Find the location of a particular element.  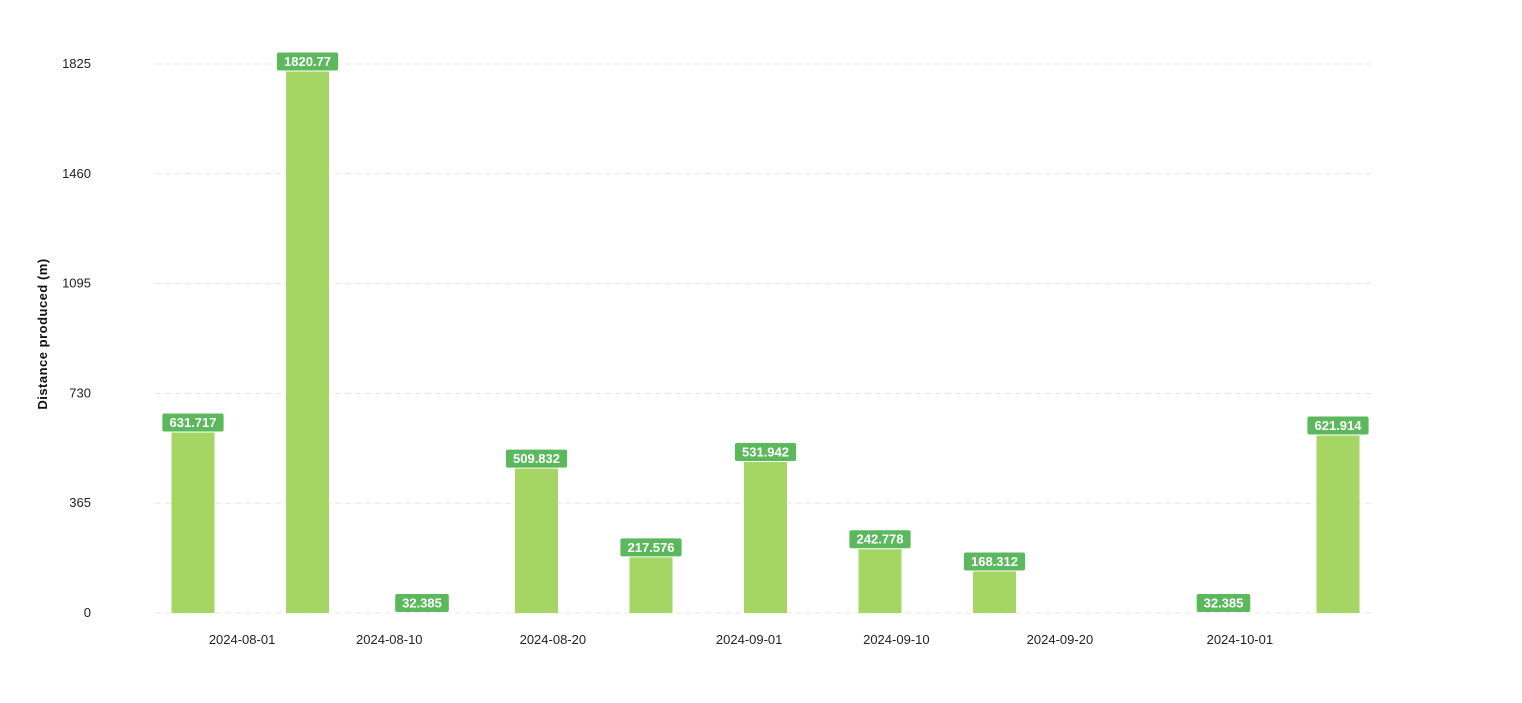

data-label: 531.942 is located at coordinates (765, 451).